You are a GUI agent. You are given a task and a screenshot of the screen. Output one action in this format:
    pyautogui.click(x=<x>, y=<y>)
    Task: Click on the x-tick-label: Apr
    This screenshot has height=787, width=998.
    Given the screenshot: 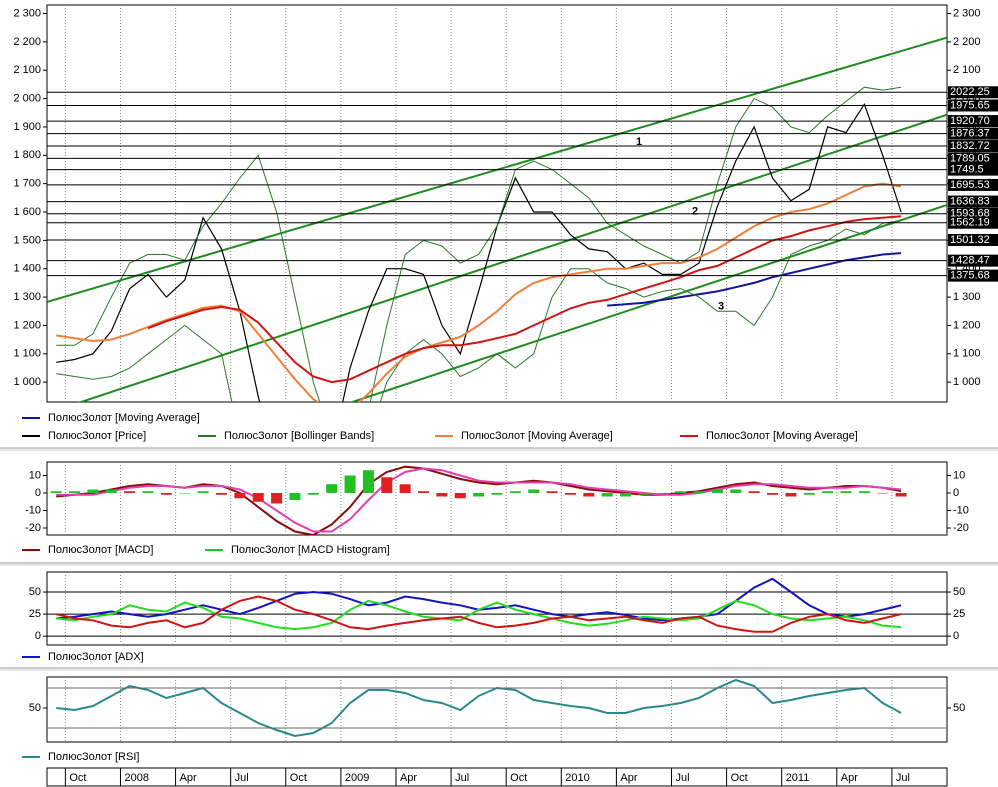 What is the action you would take?
    pyautogui.click(x=628, y=778)
    